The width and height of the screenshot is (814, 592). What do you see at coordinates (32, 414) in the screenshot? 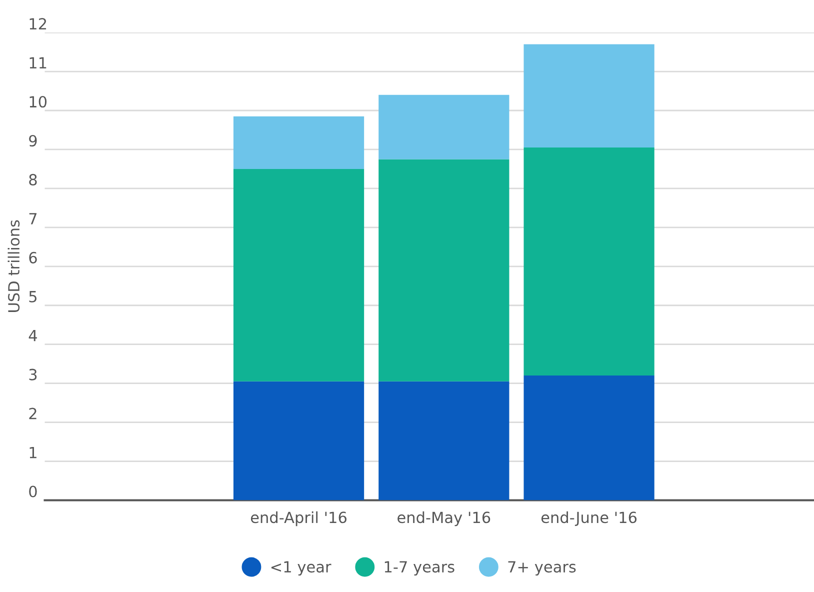
I see `y-tick-label: 2` at bounding box center [32, 414].